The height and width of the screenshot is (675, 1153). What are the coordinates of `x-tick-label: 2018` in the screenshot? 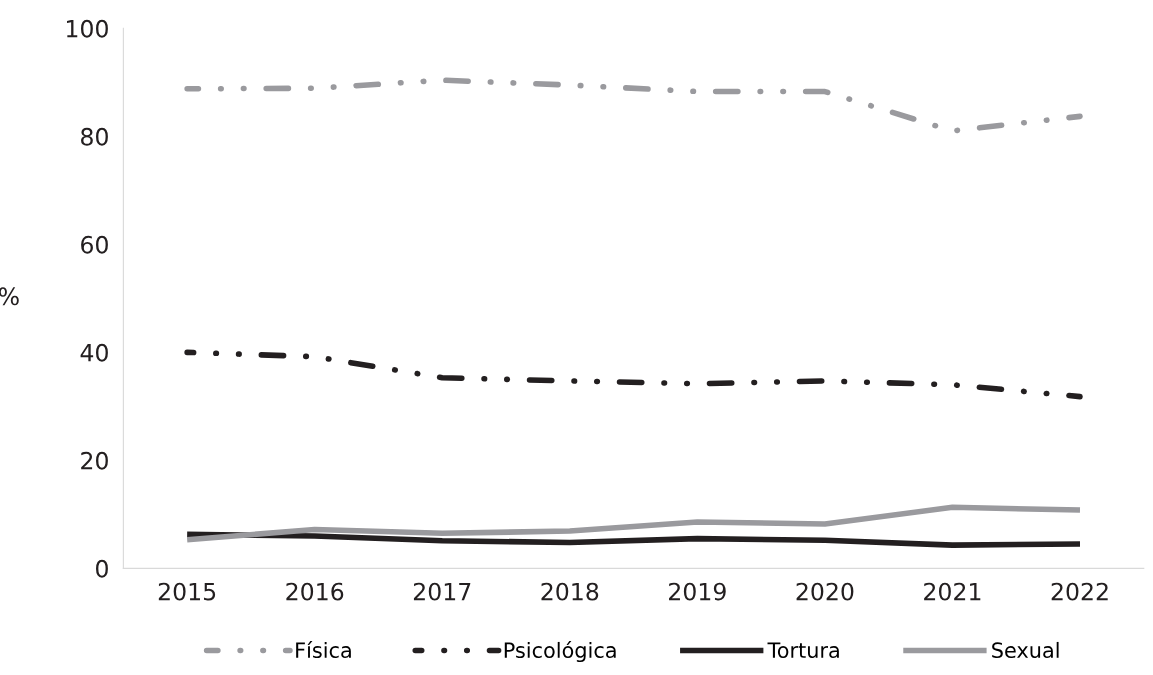 It's located at (570, 591).